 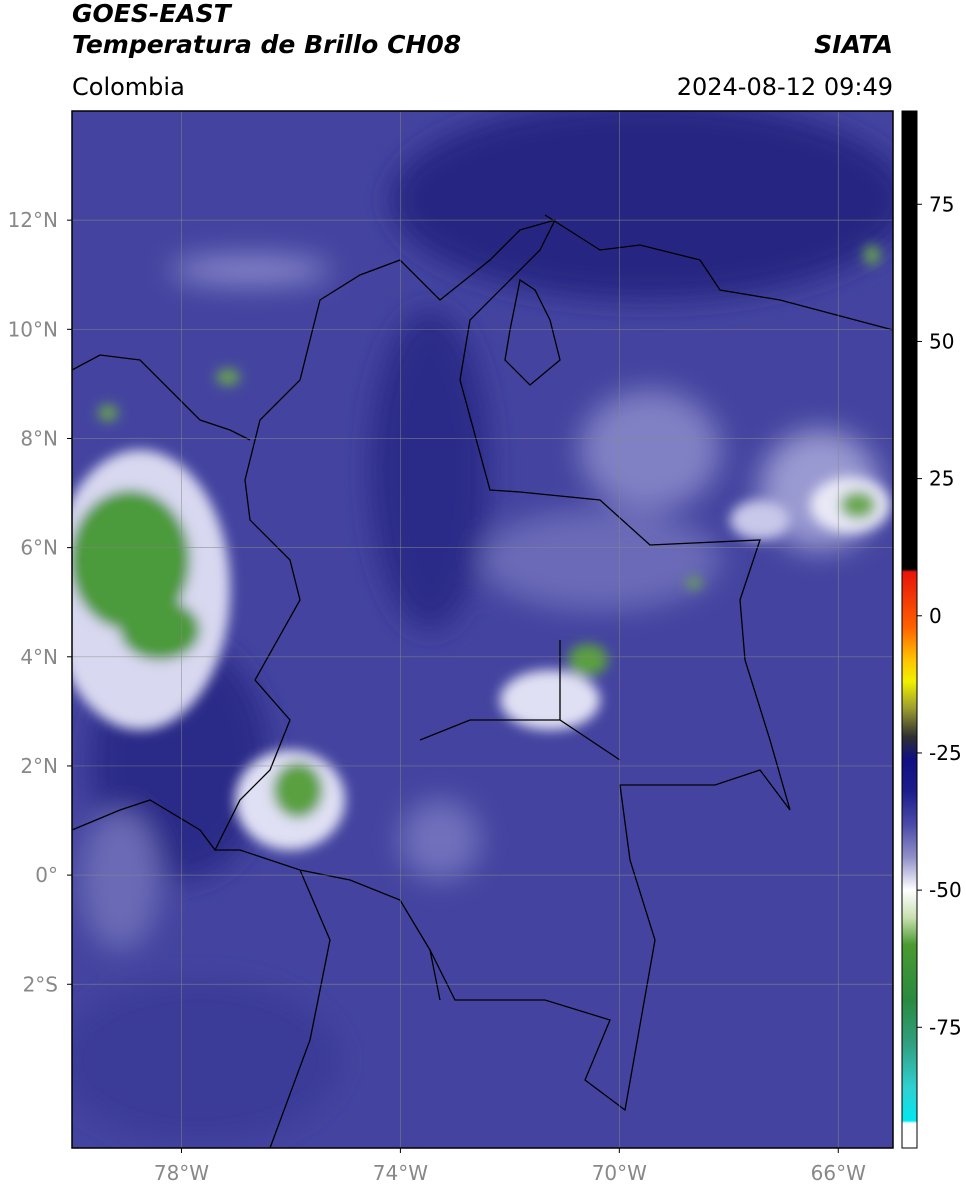 What do you see at coordinates (39, 766) in the screenshot?
I see `y-tick-label: 2°N` at bounding box center [39, 766].